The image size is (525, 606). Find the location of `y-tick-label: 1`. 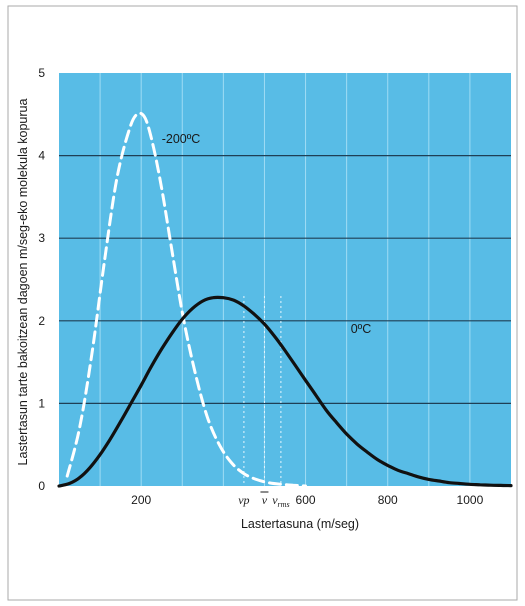

y-tick-label: 1 is located at coordinates (41, 403).